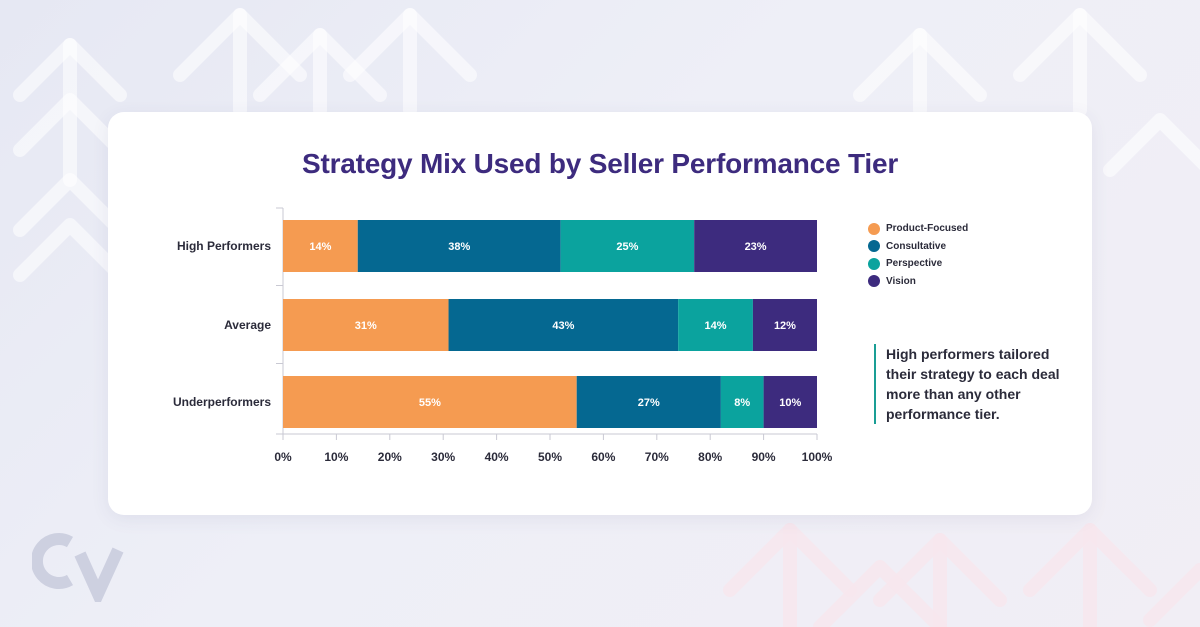 The image size is (1200, 627). Describe the element at coordinates (550, 457) in the screenshot. I see `x-tick-label: 50%` at that location.